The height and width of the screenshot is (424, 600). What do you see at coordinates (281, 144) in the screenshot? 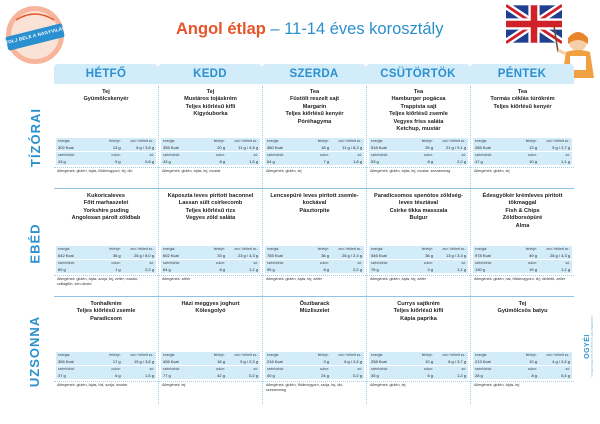
I see `nutrition-item: energia: 480 Kcal` at bounding box center [281, 144].